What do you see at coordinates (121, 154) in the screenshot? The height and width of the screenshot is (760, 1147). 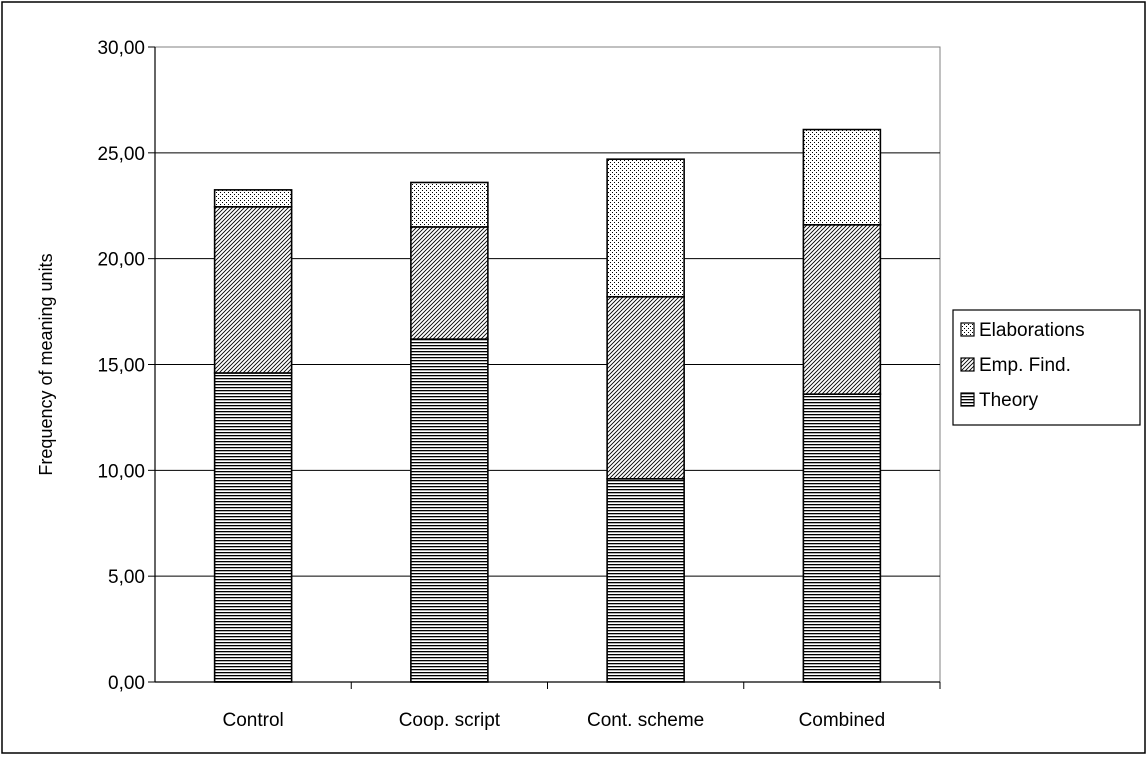 I see `y-tick-label: 25,00` at bounding box center [121, 154].